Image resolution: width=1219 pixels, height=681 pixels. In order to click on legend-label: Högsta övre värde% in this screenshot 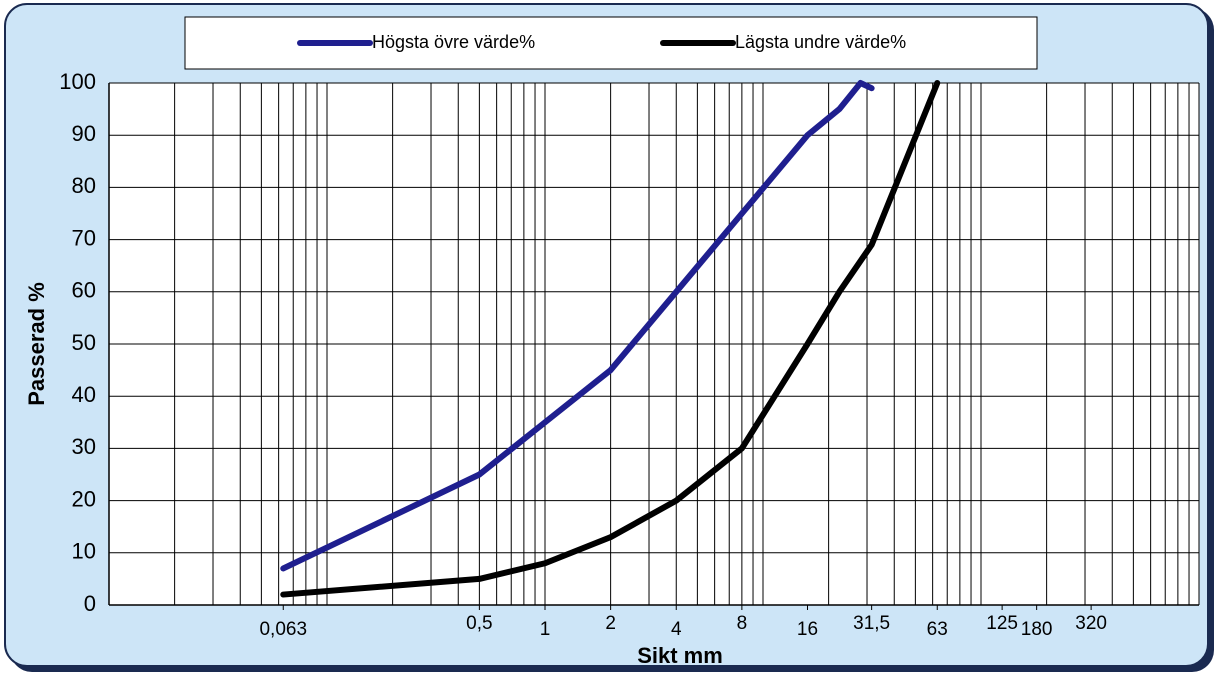, I will do `click(453, 42)`.